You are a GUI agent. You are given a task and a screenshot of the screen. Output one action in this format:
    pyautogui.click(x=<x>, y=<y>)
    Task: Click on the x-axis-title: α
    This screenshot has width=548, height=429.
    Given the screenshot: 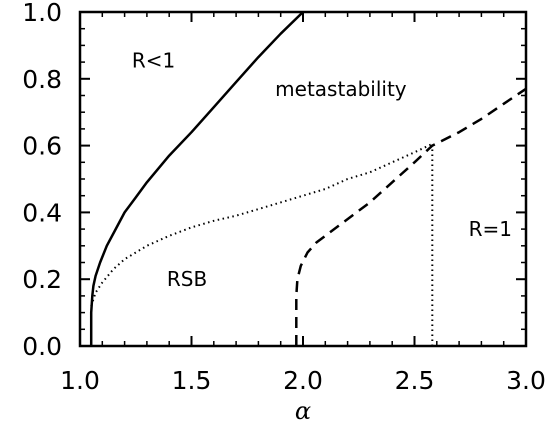 What is the action you would take?
    pyautogui.click(x=303, y=411)
    